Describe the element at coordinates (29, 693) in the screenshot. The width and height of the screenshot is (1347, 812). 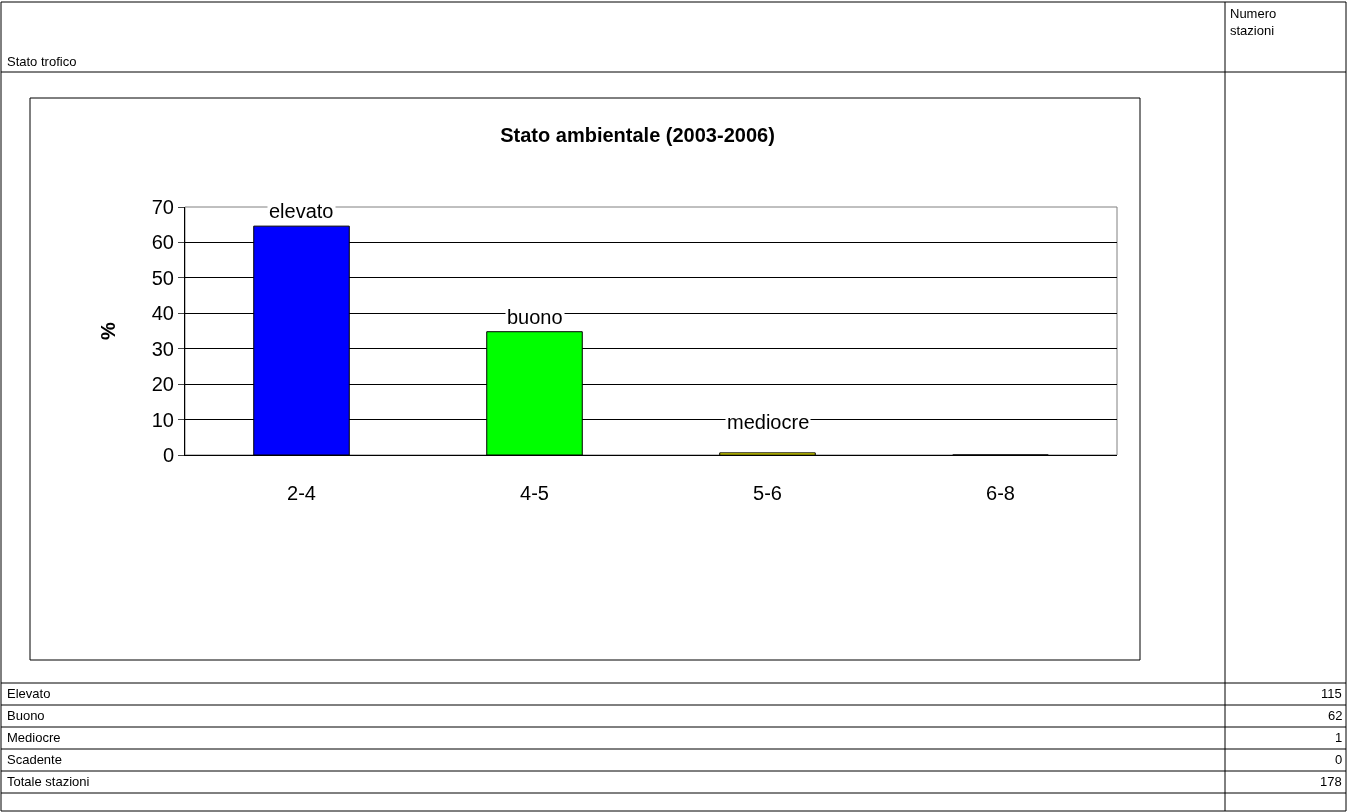
I see `text: Elevato` at that location.